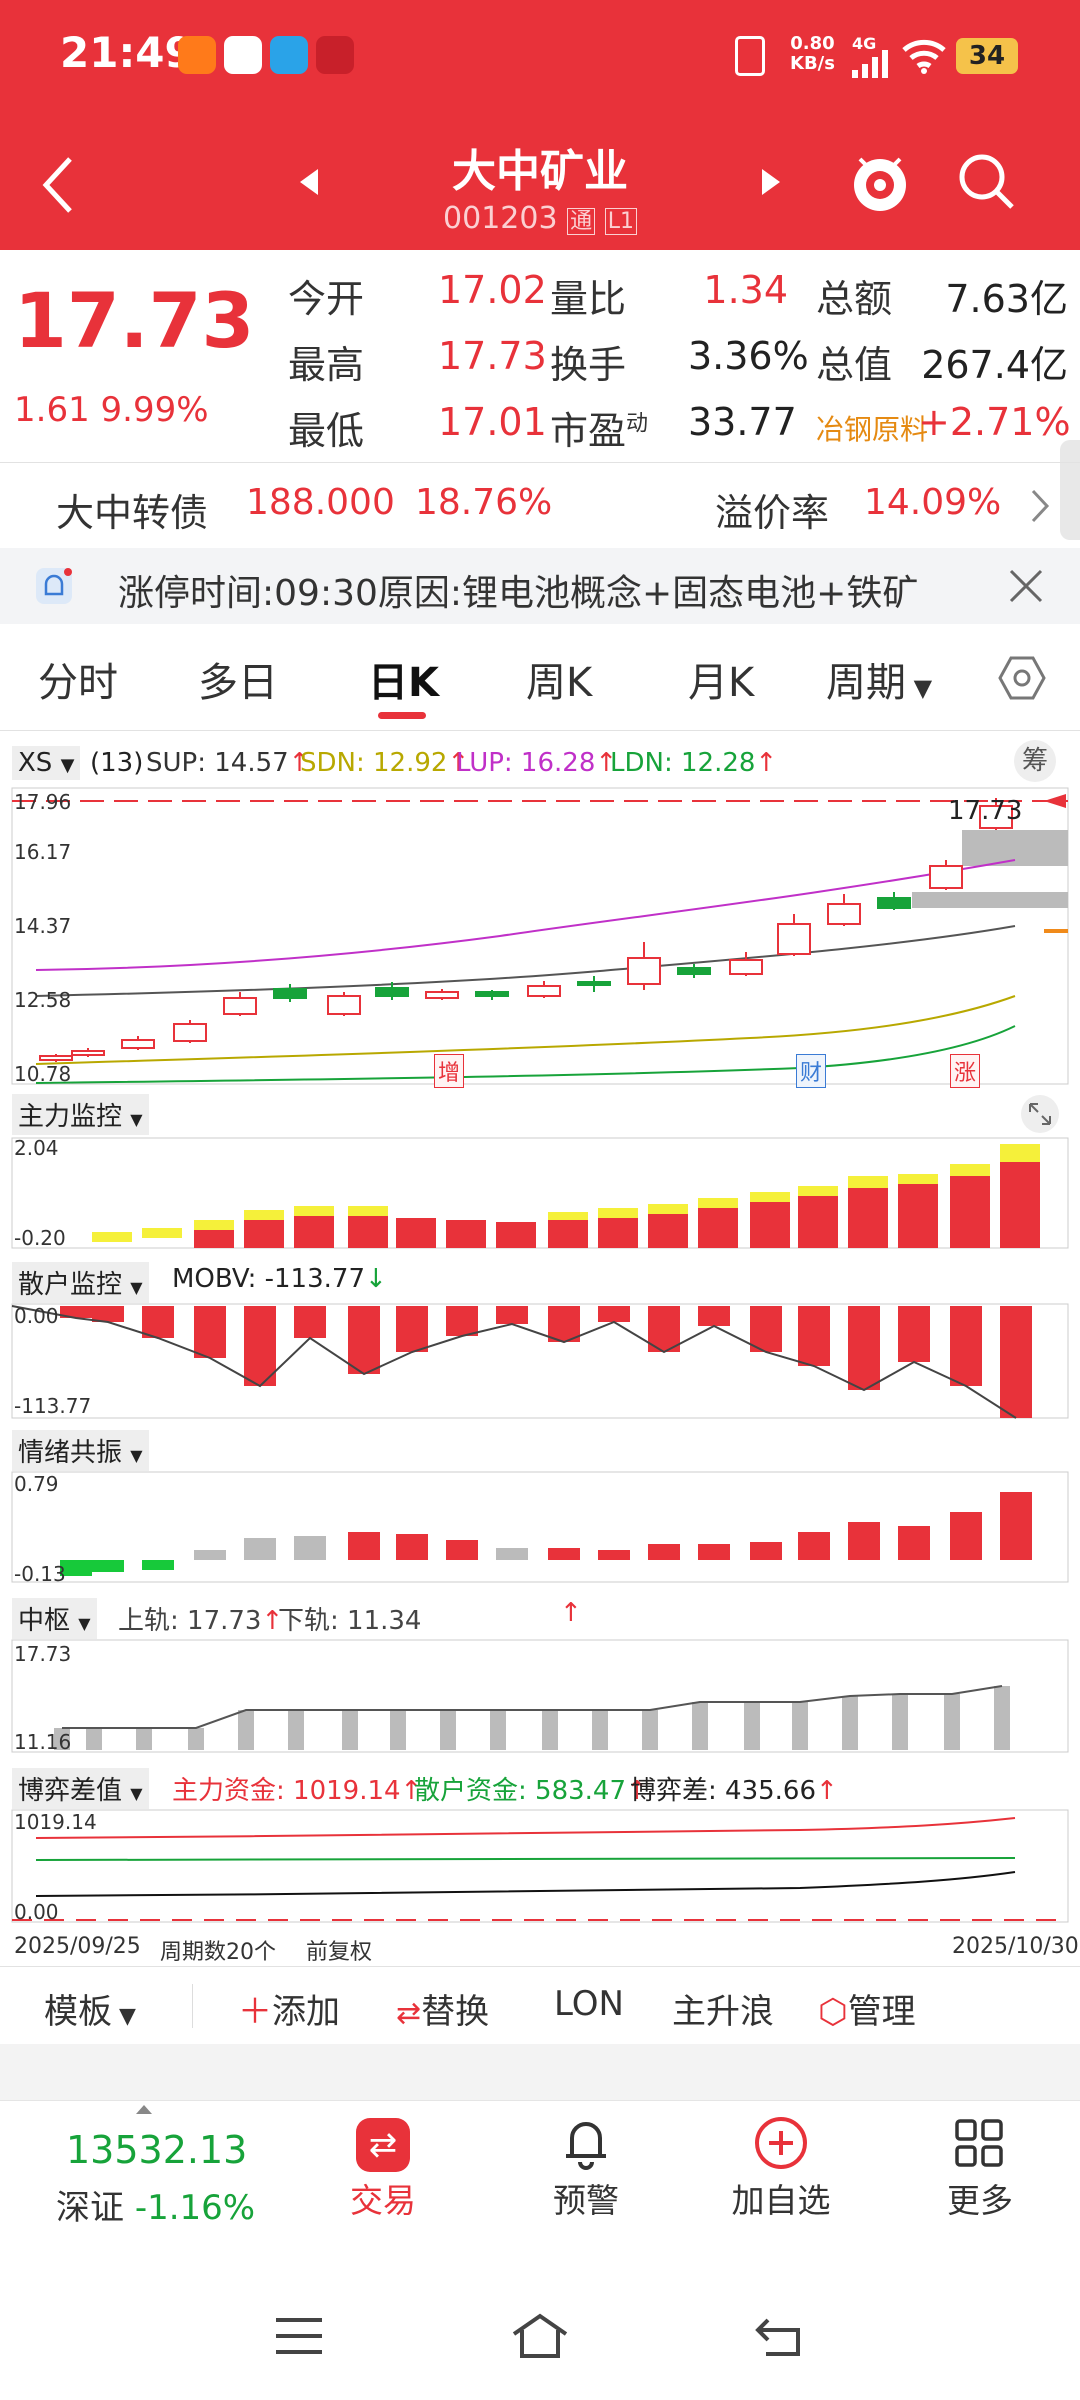  What do you see at coordinates (238, 683) in the screenshot?
I see `tab-multiday: 多日` at bounding box center [238, 683].